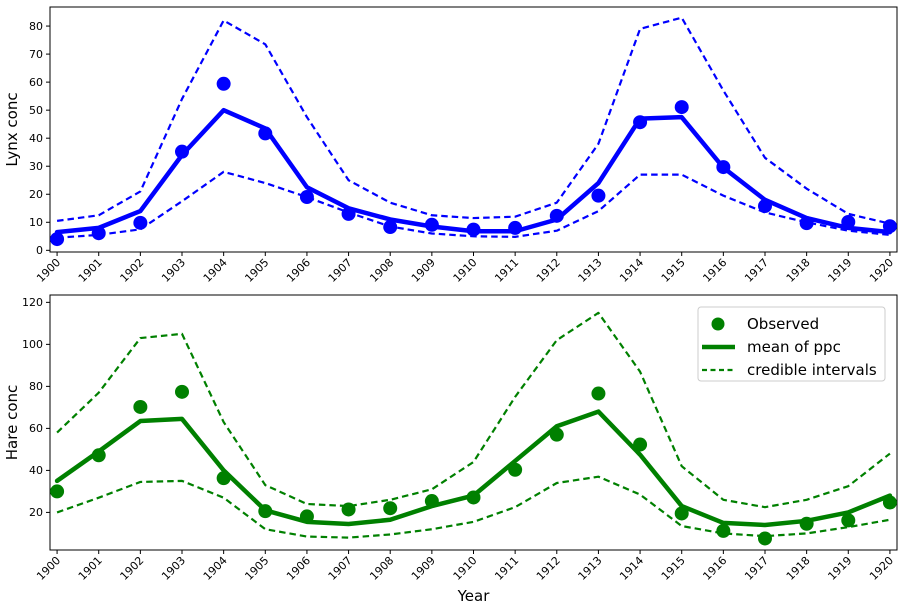 Image resolution: width=909 pixels, height=613 pixels. Describe the element at coordinates (36, 110) in the screenshot. I see `y-tick-label: 50` at that location.